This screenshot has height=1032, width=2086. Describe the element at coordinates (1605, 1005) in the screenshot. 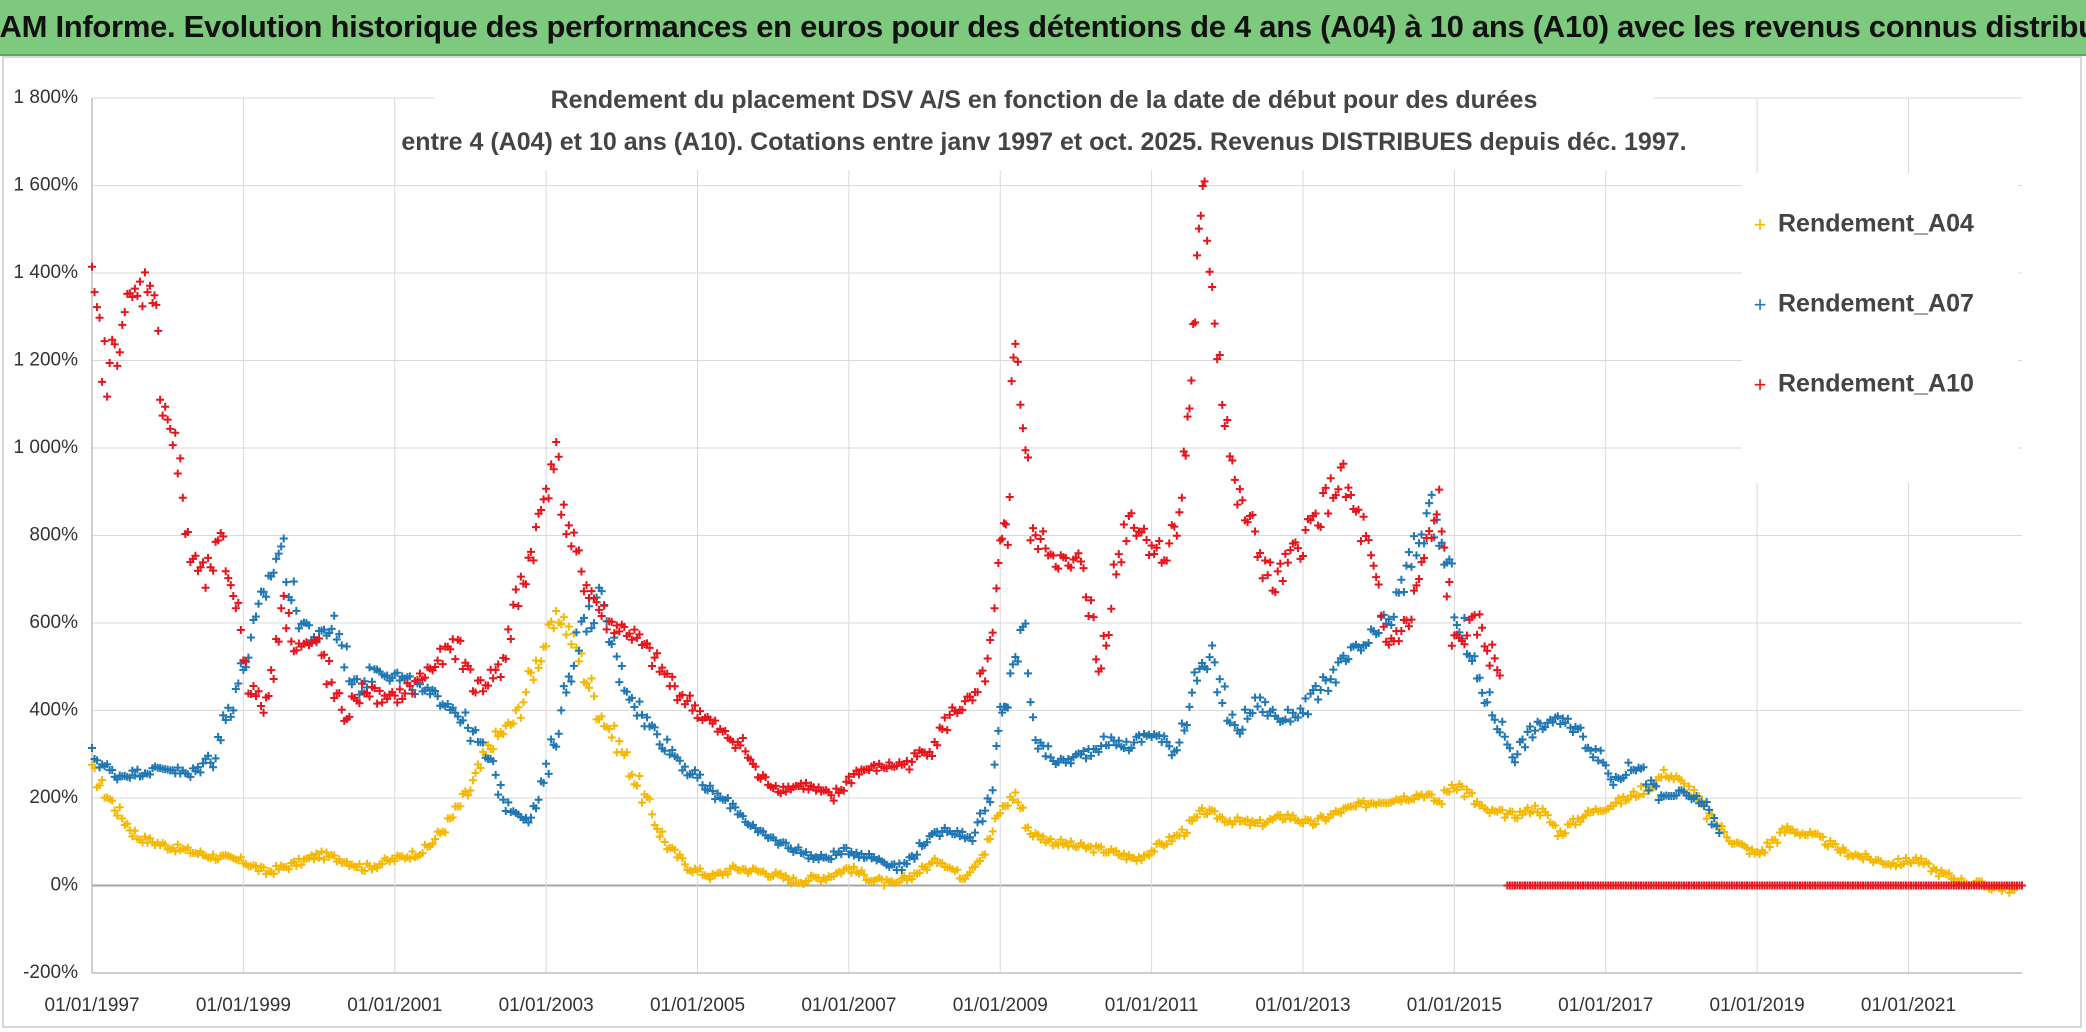

I see `x-tick-label: 01/01/2017` at that location.